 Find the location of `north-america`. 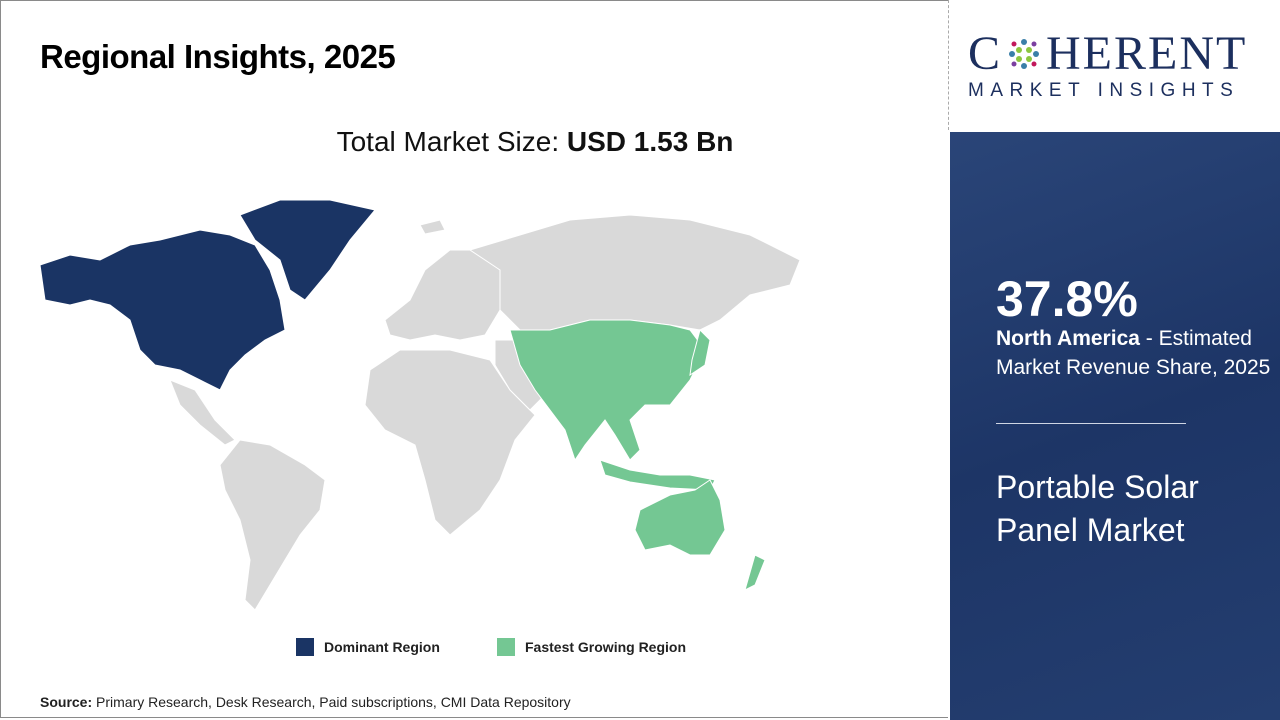

north-america is located at coordinates (162, 310).